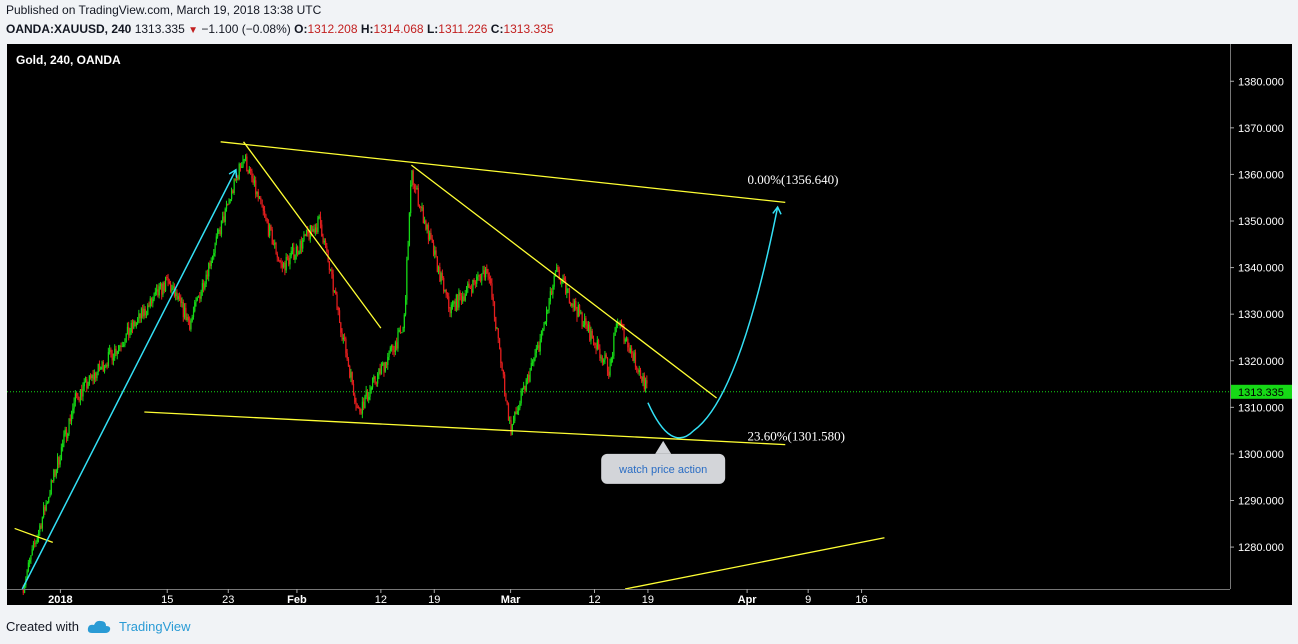 Image resolution: width=1298 pixels, height=644 pixels. What do you see at coordinates (528, 29) in the screenshot?
I see `close-value: 1313.335` at bounding box center [528, 29].